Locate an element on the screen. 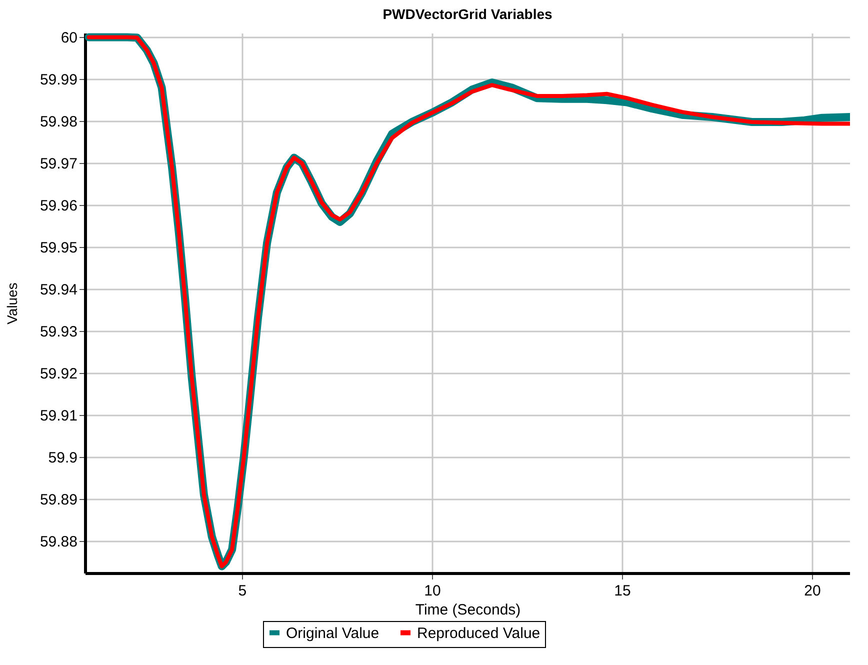 The width and height of the screenshot is (868, 665). y-tick-label: 59.89 is located at coordinates (59, 500).